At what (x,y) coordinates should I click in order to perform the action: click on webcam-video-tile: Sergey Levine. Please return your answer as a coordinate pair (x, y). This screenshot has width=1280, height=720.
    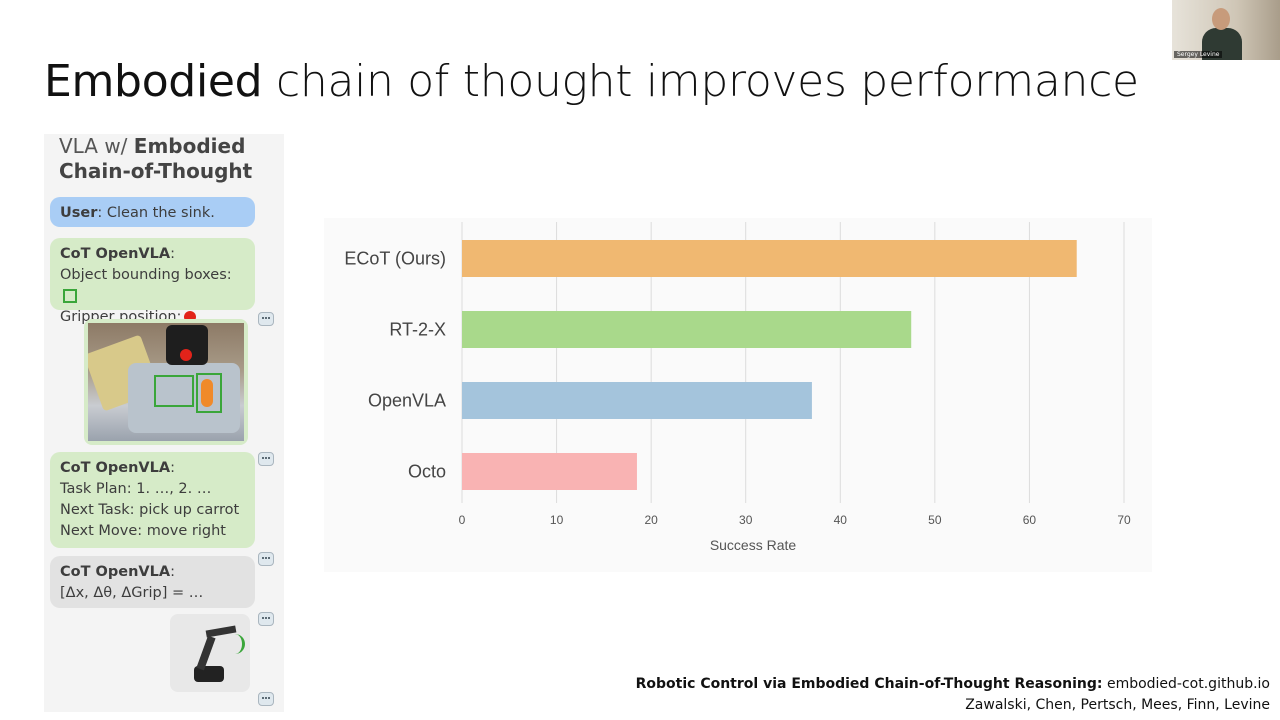
    Looking at the image, I should click on (1226, 30).